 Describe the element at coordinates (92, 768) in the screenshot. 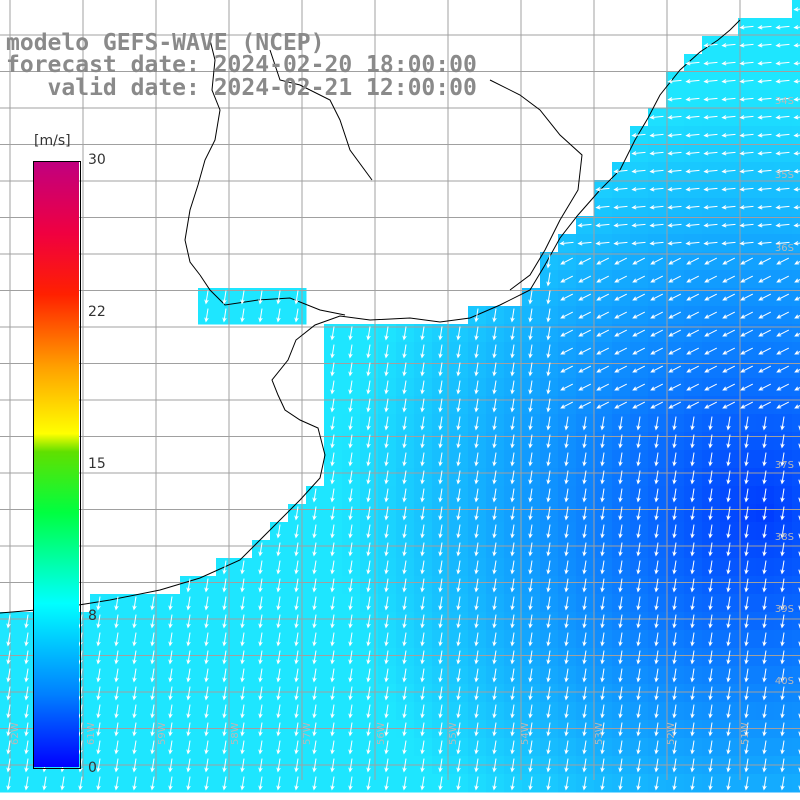

I see `colorbar-tick-0: 0` at that location.